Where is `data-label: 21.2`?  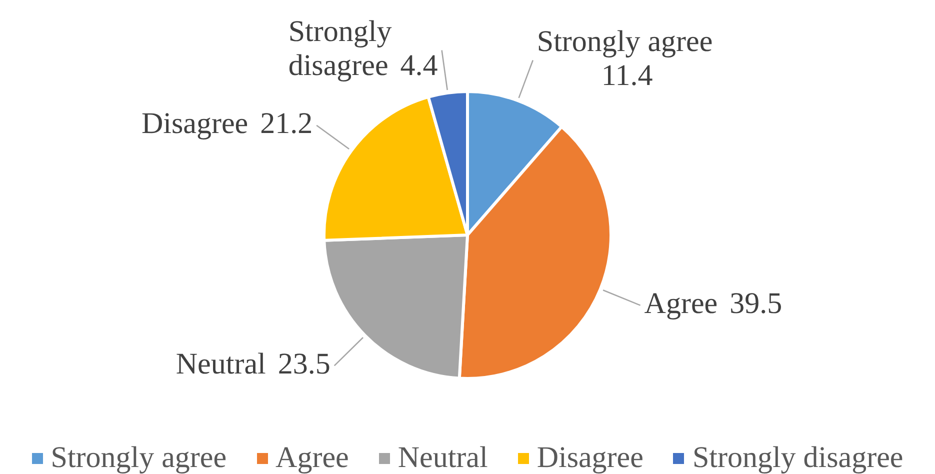
data-label: 21.2 is located at coordinates (286, 123).